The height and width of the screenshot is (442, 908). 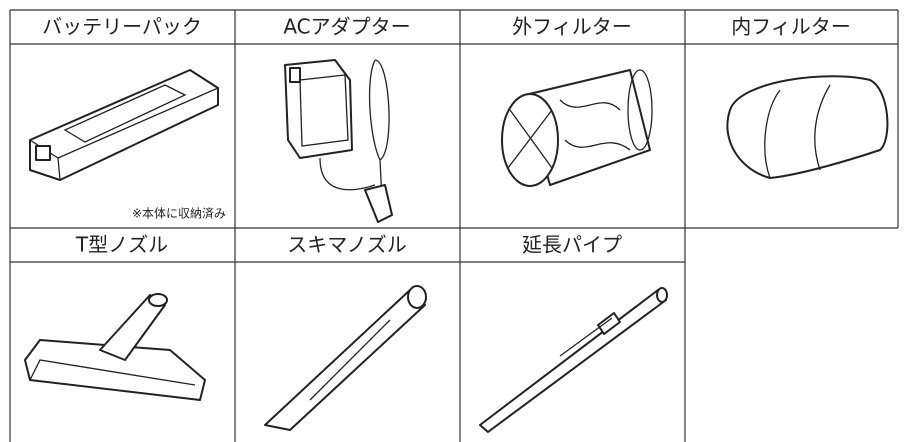 I want to click on cell-label: 延長パイプ, so click(x=572, y=245).